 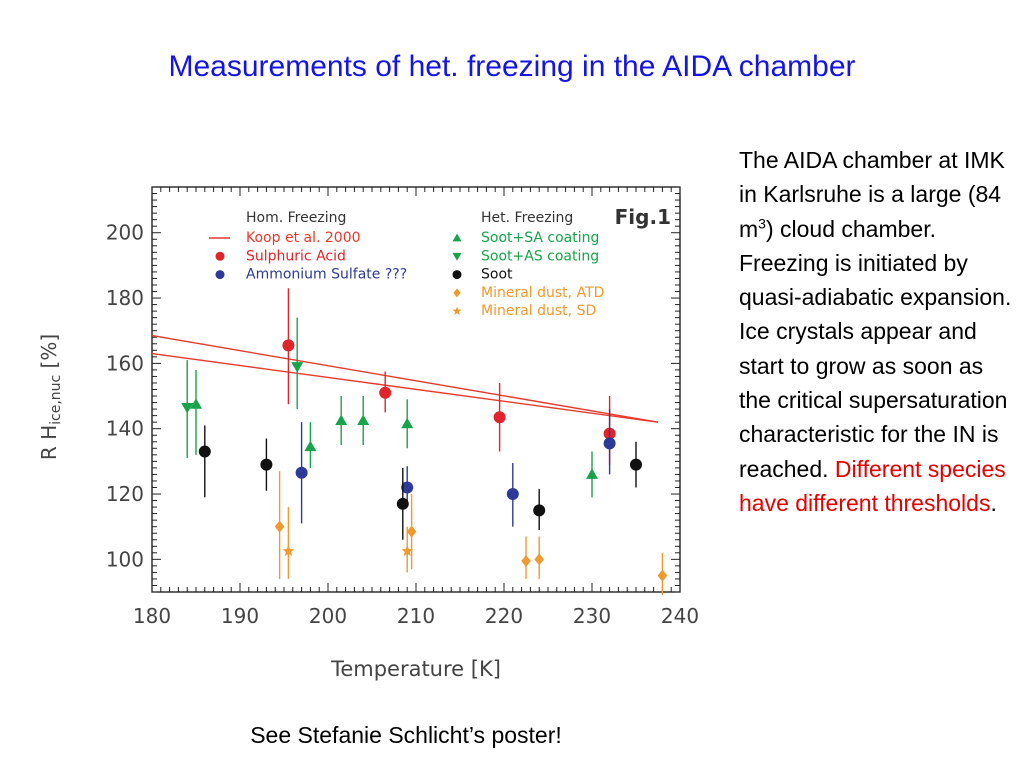 What do you see at coordinates (326, 275) in the screenshot?
I see `legend-entry: Ammonium Sulfate ???` at bounding box center [326, 275].